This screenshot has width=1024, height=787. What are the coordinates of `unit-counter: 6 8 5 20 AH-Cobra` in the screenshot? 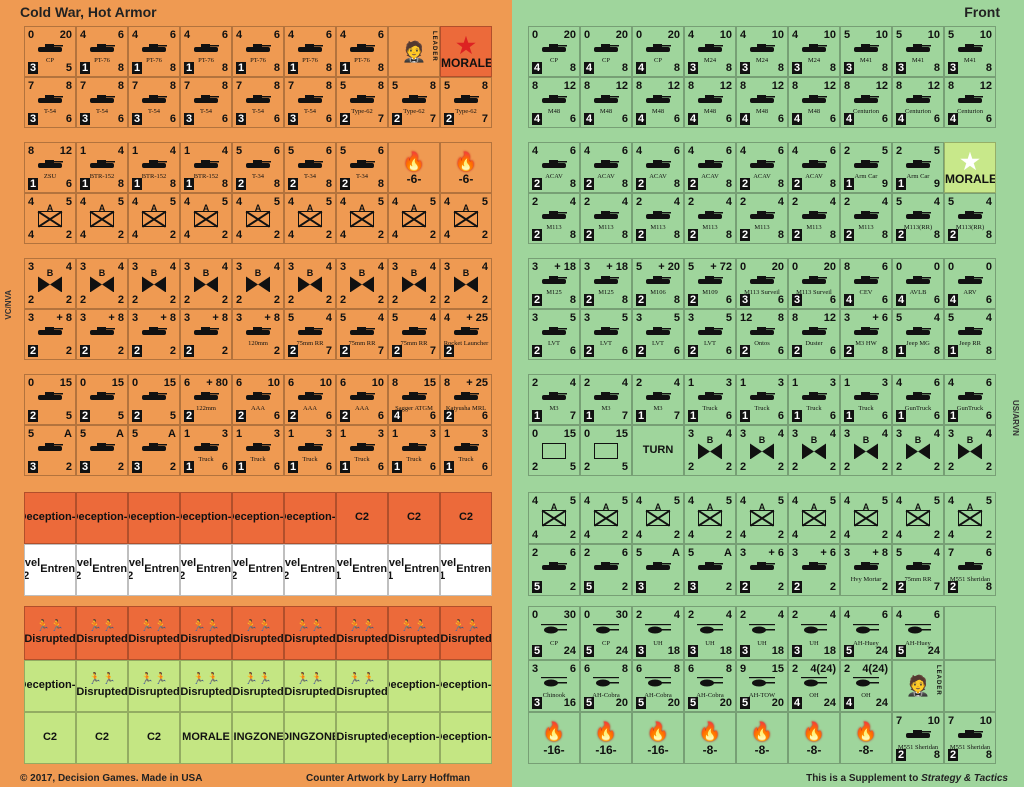 It's located at (710, 686).